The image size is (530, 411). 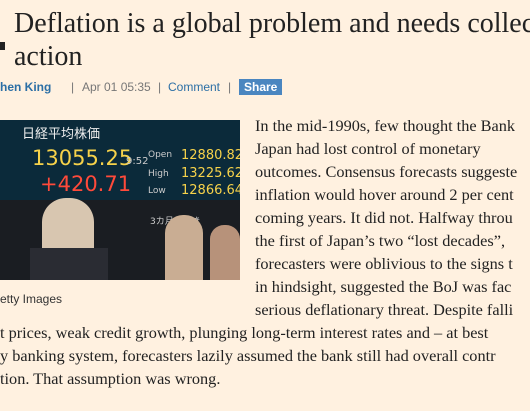 What do you see at coordinates (82, 158) in the screenshot?
I see `board-text: 13055.25` at bounding box center [82, 158].